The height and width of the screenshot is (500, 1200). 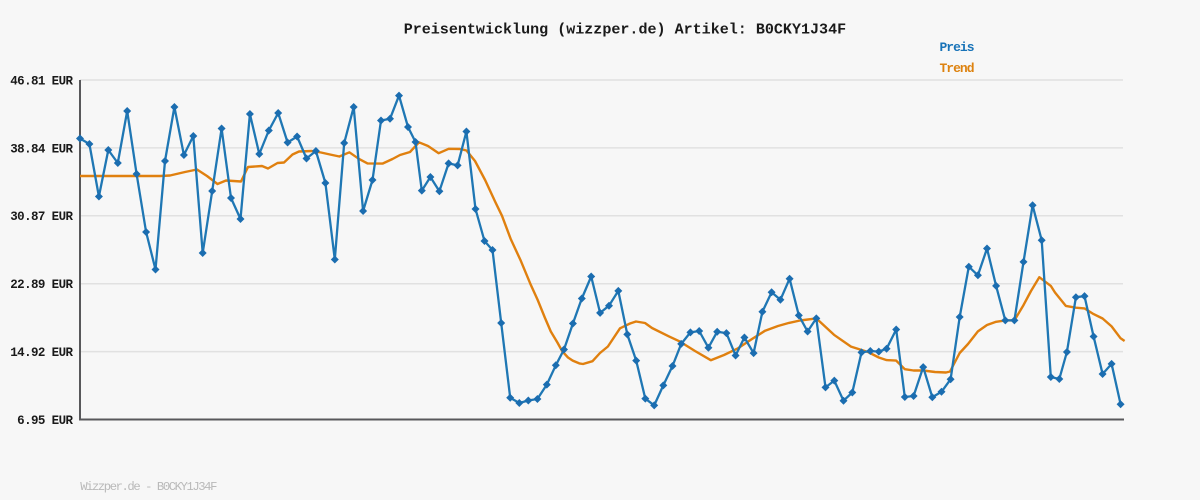 What do you see at coordinates (41, 217) in the screenshot?
I see `svg-text: 30.87 EUR` at bounding box center [41, 217].